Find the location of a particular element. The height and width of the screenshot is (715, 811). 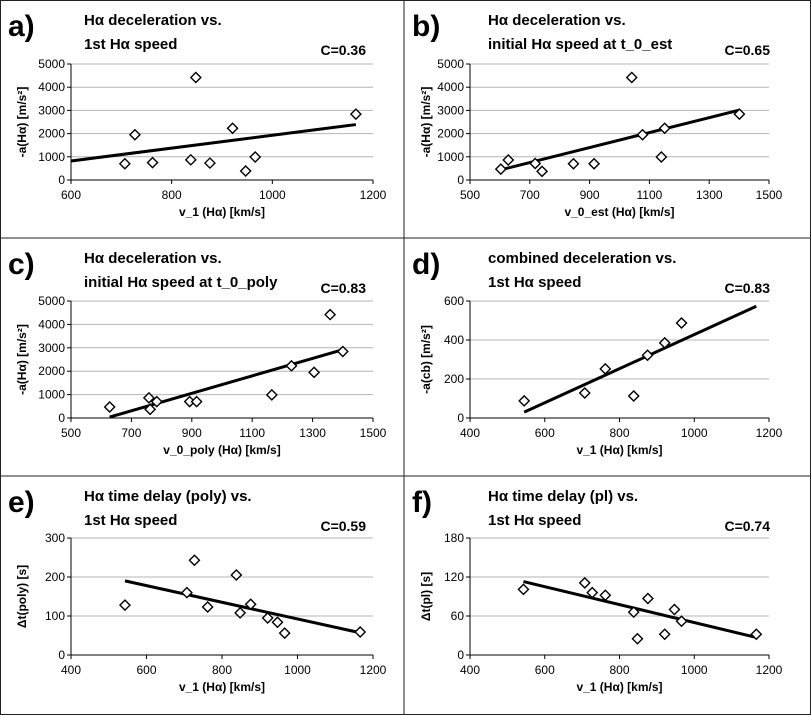

y-tick-label: 4000 is located at coordinates (450, 87).